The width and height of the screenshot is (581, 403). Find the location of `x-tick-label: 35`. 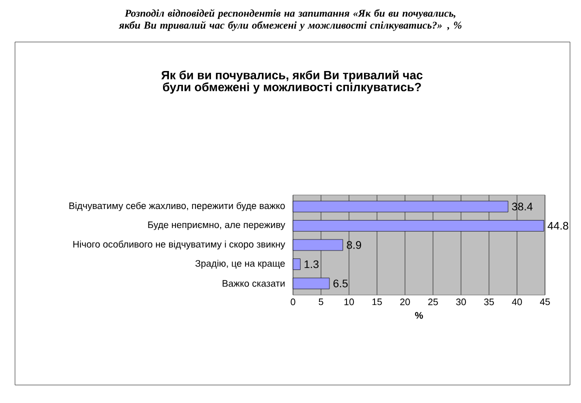

x-tick-label: 35 is located at coordinates (489, 302).